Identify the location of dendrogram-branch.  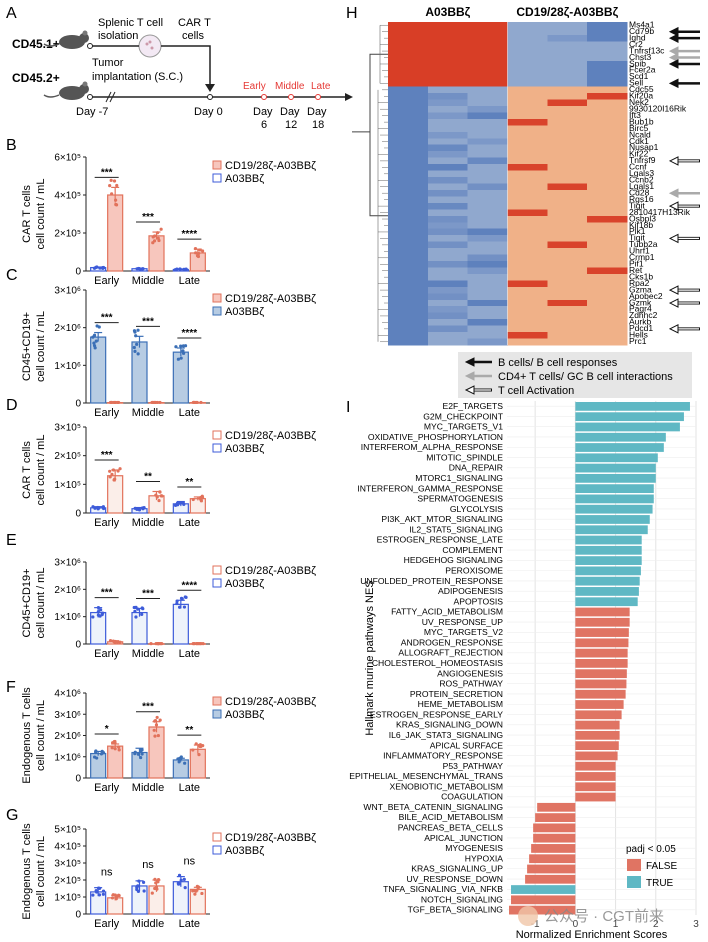
(378, 135).